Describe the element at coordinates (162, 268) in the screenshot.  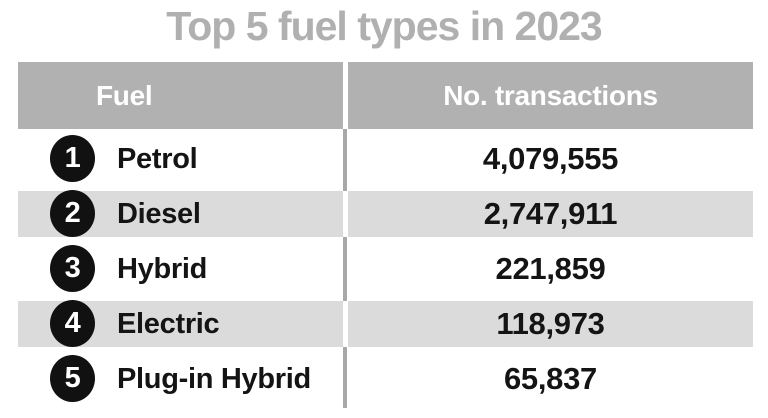
I see `fuel-label: Hybrid` at that location.